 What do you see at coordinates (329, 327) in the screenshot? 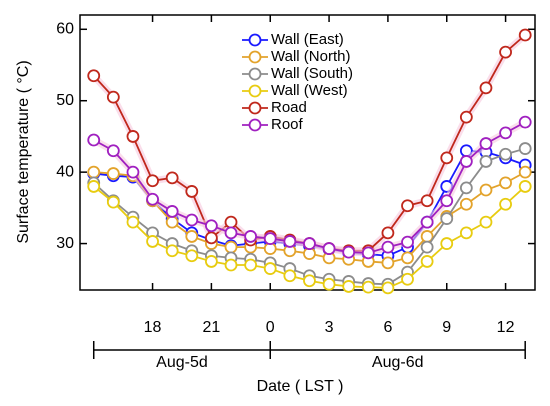
I see `x-tick-label: 3` at bounding box center [329, 327].